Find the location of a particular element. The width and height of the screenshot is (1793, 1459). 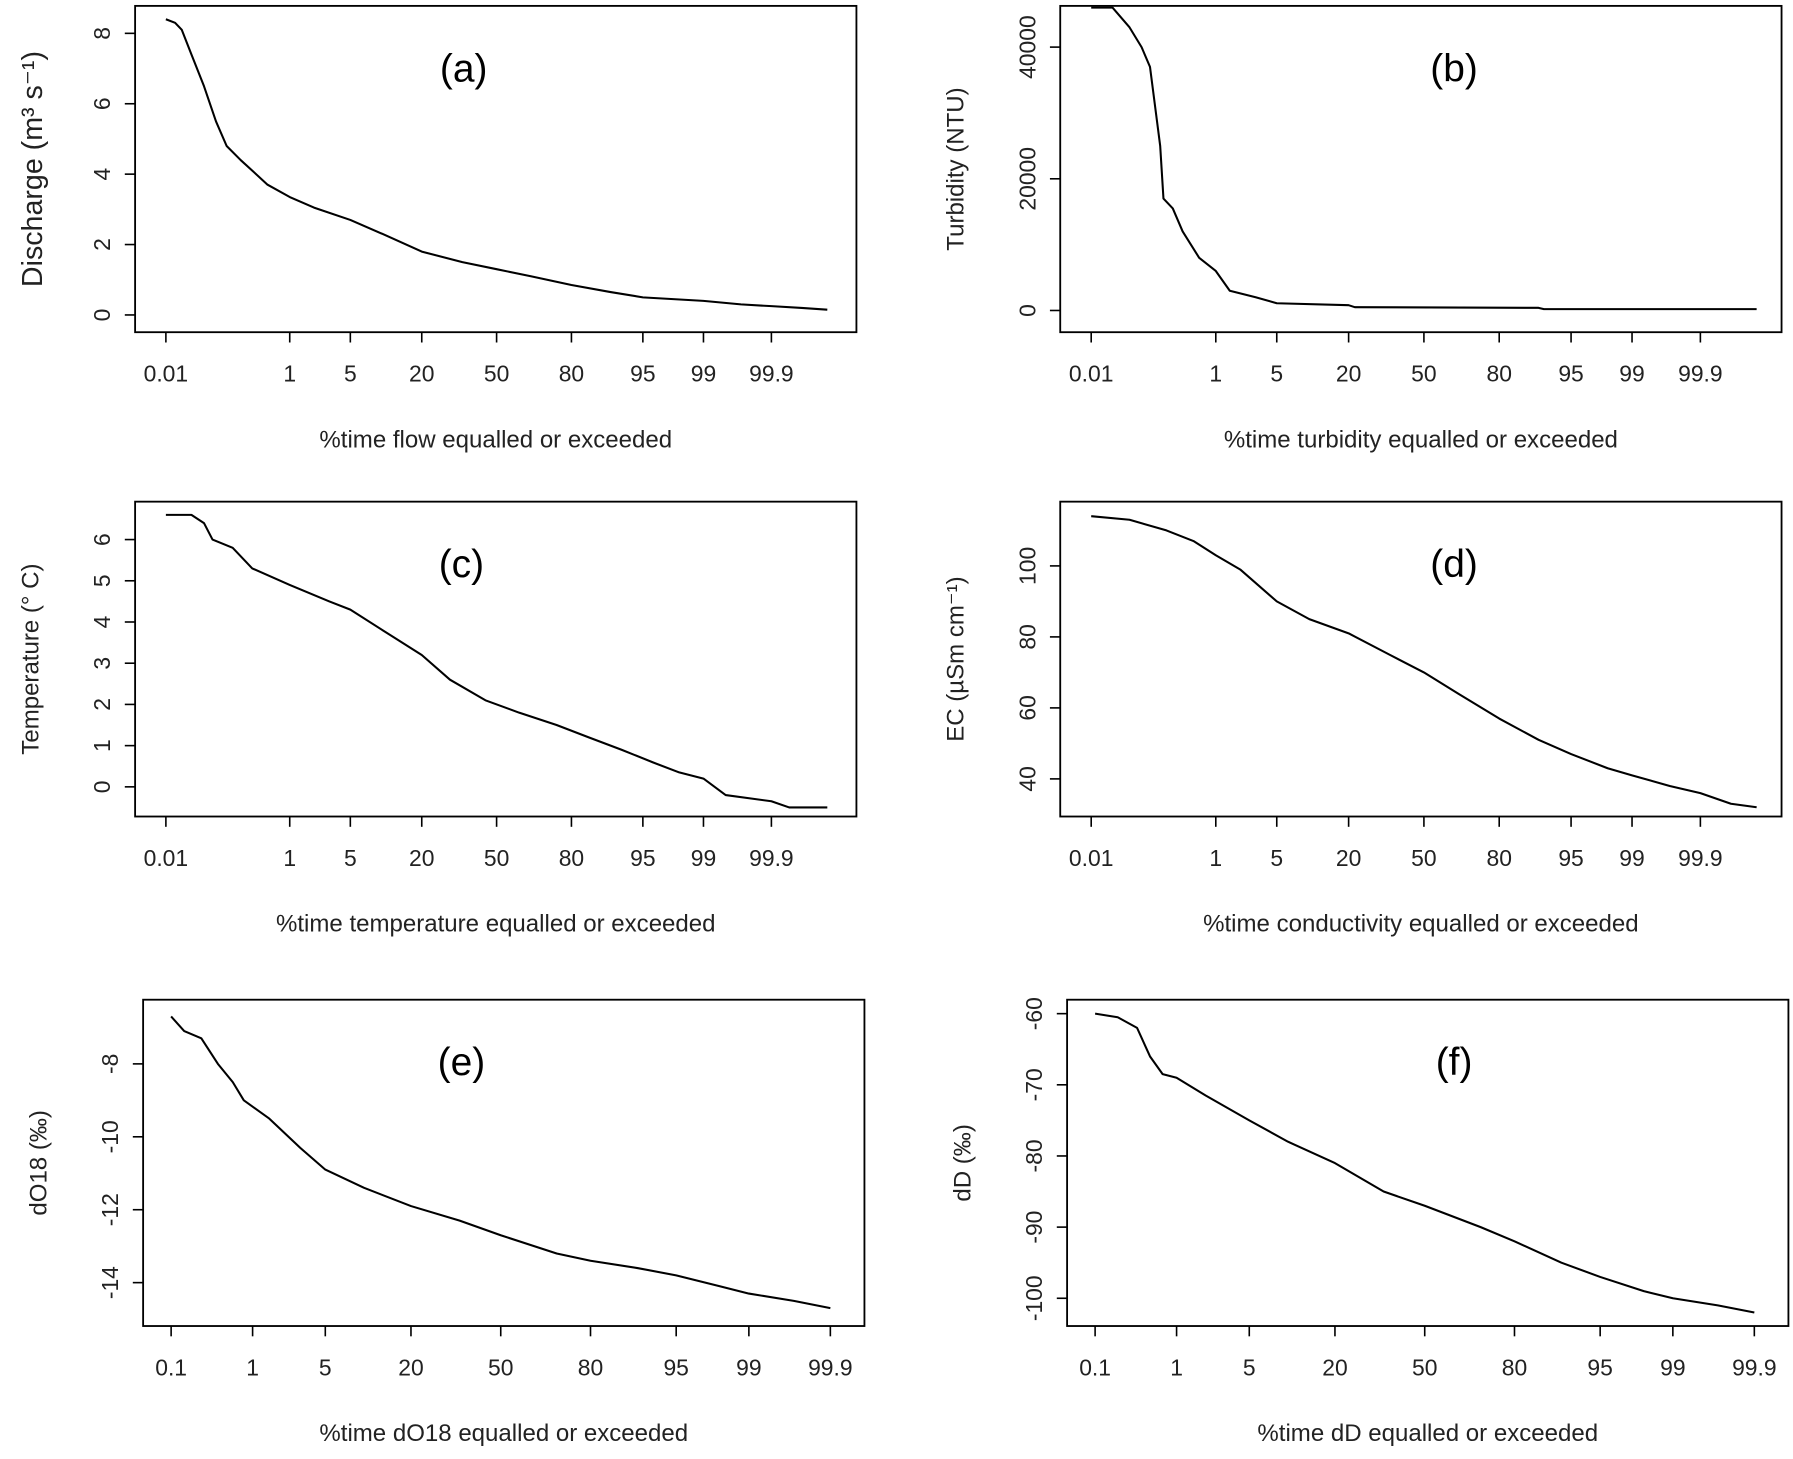

y-axis-label: Temperature (° C) is located at coordinates (30, 658).